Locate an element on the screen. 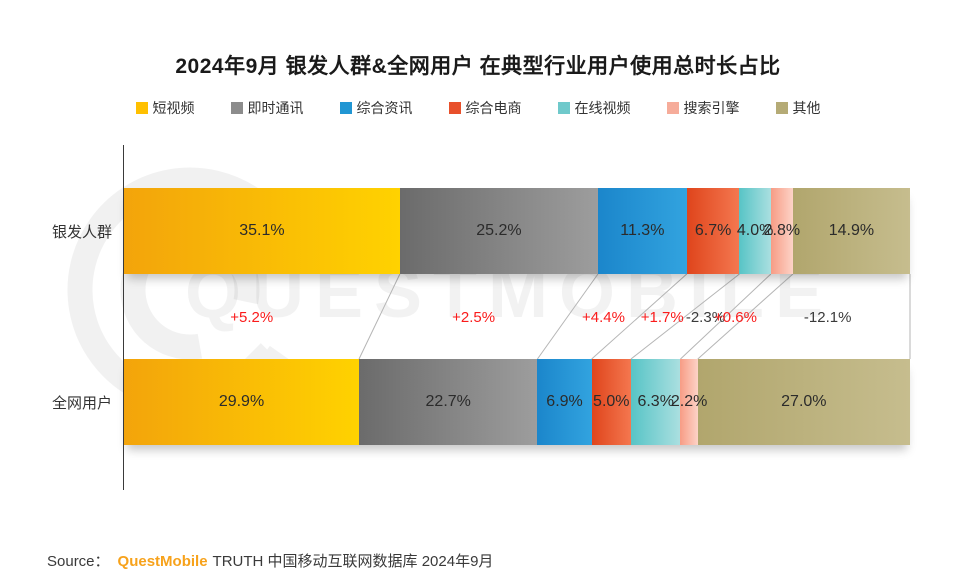  bar-segment-label: 2.2% is located at coordinates (689, 401).